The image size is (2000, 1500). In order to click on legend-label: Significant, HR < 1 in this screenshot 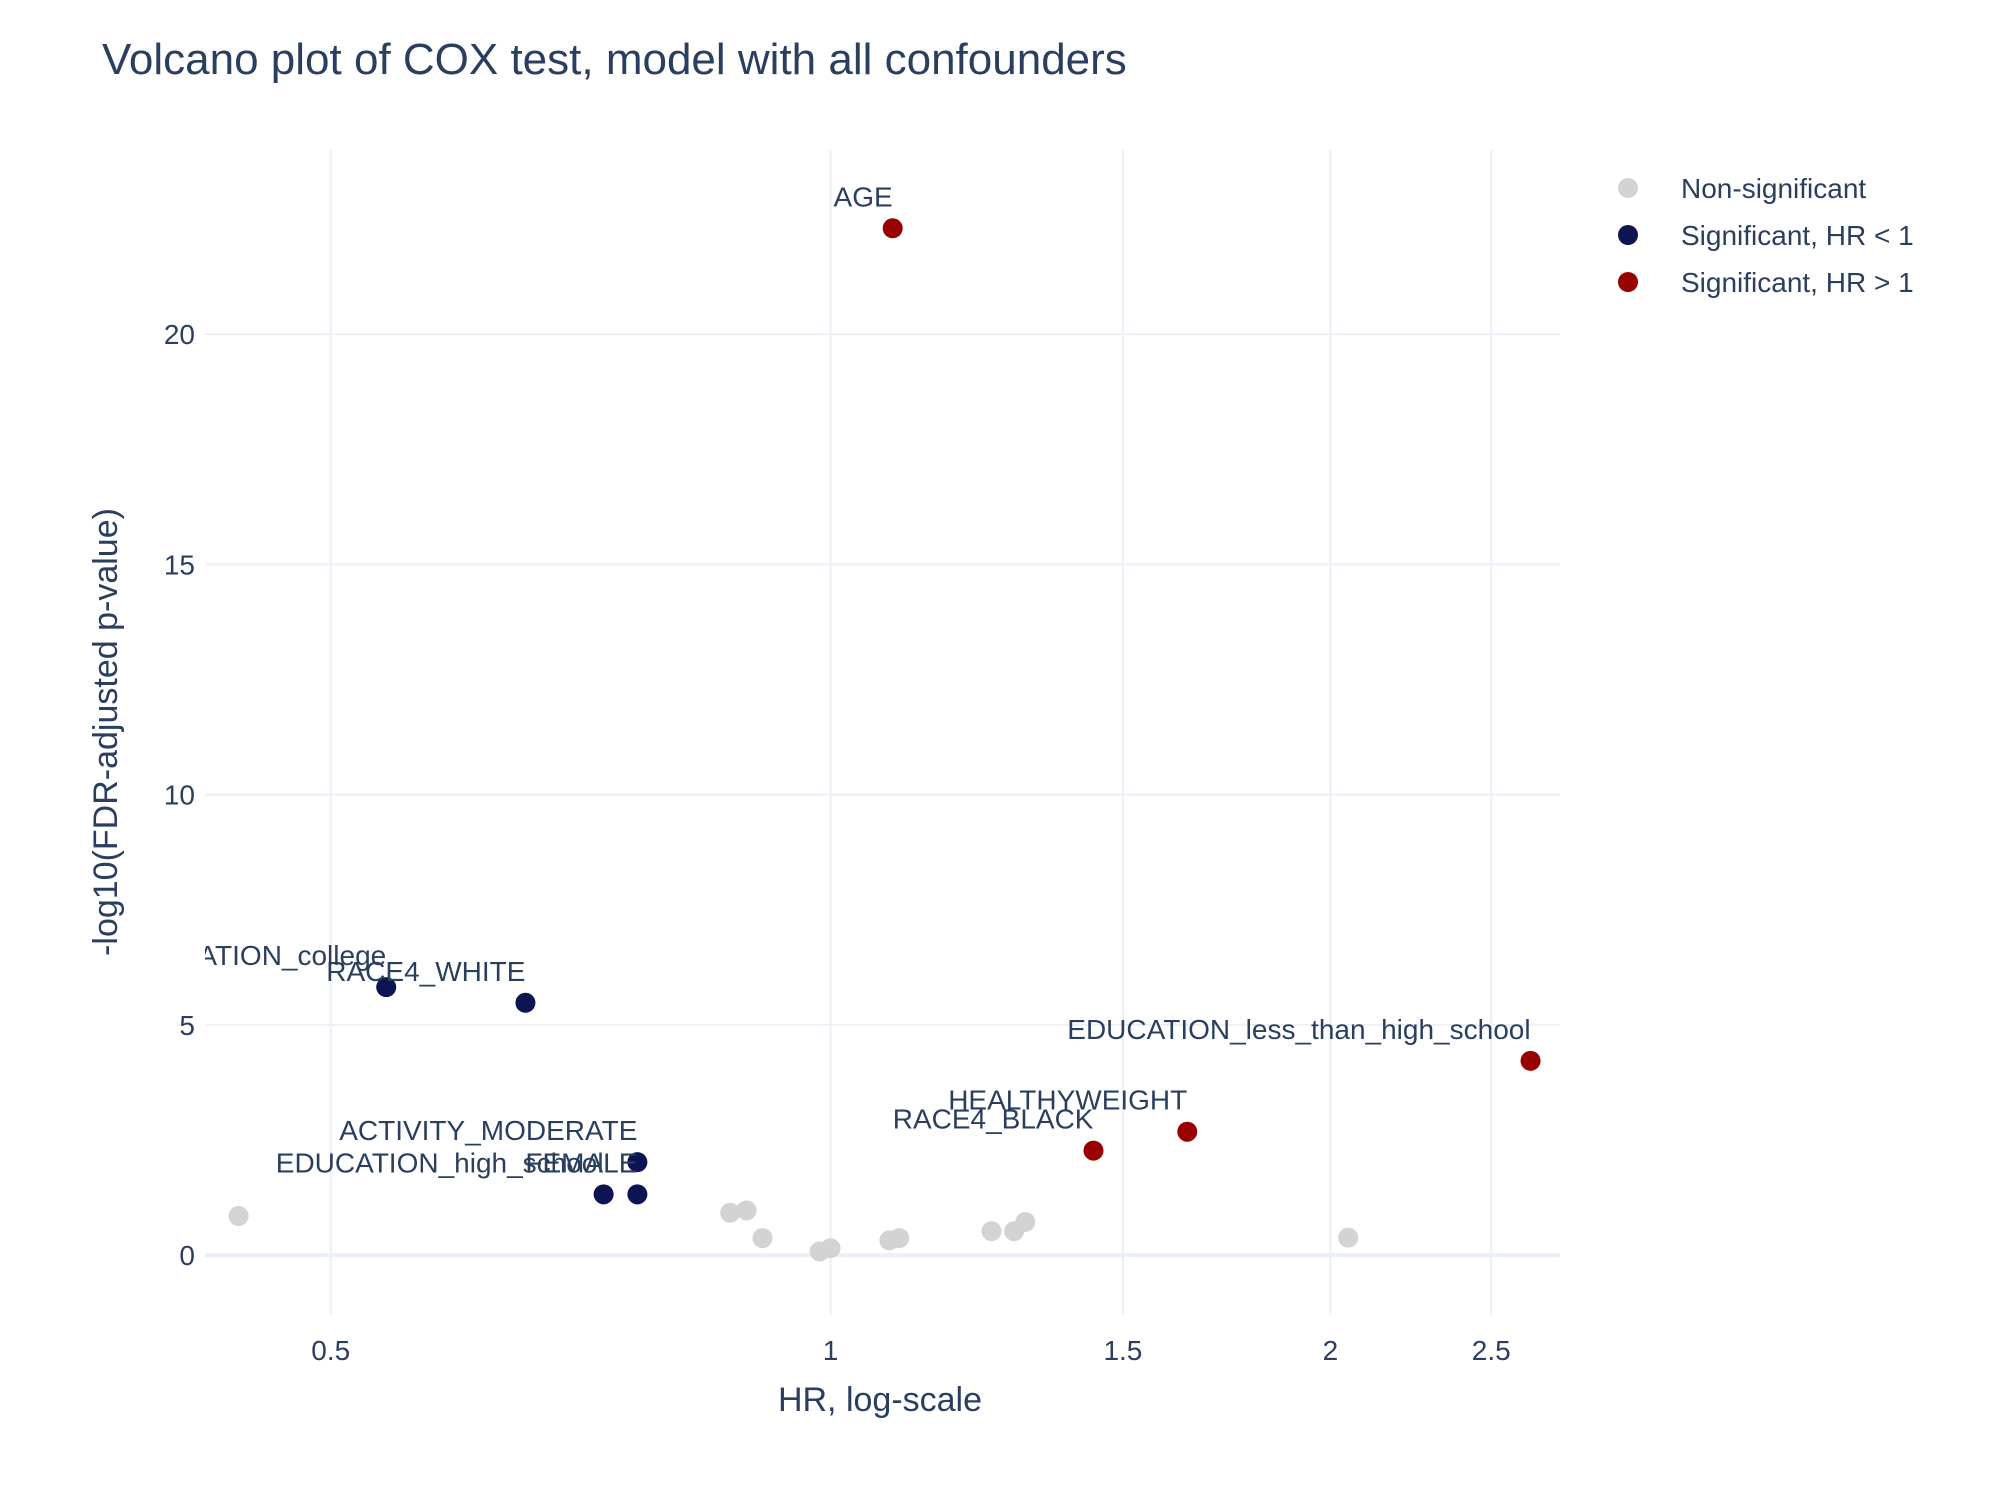, I will do `click(1797, 235)`.